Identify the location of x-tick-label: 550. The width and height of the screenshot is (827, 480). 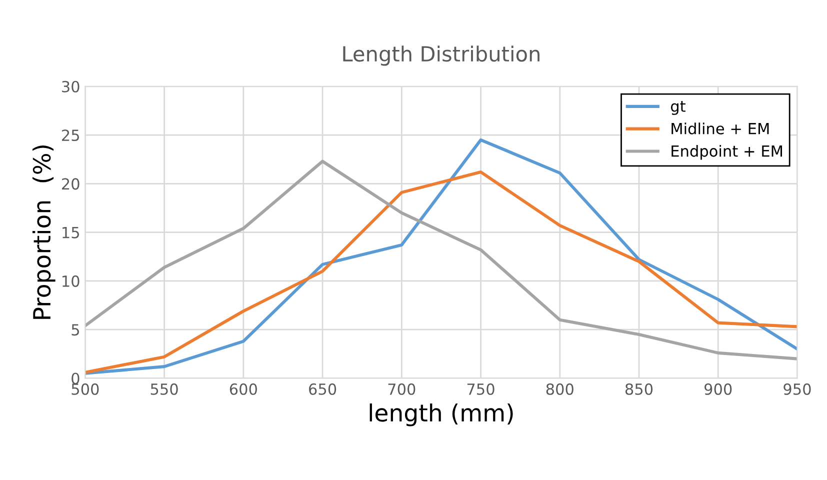
(164, 389).